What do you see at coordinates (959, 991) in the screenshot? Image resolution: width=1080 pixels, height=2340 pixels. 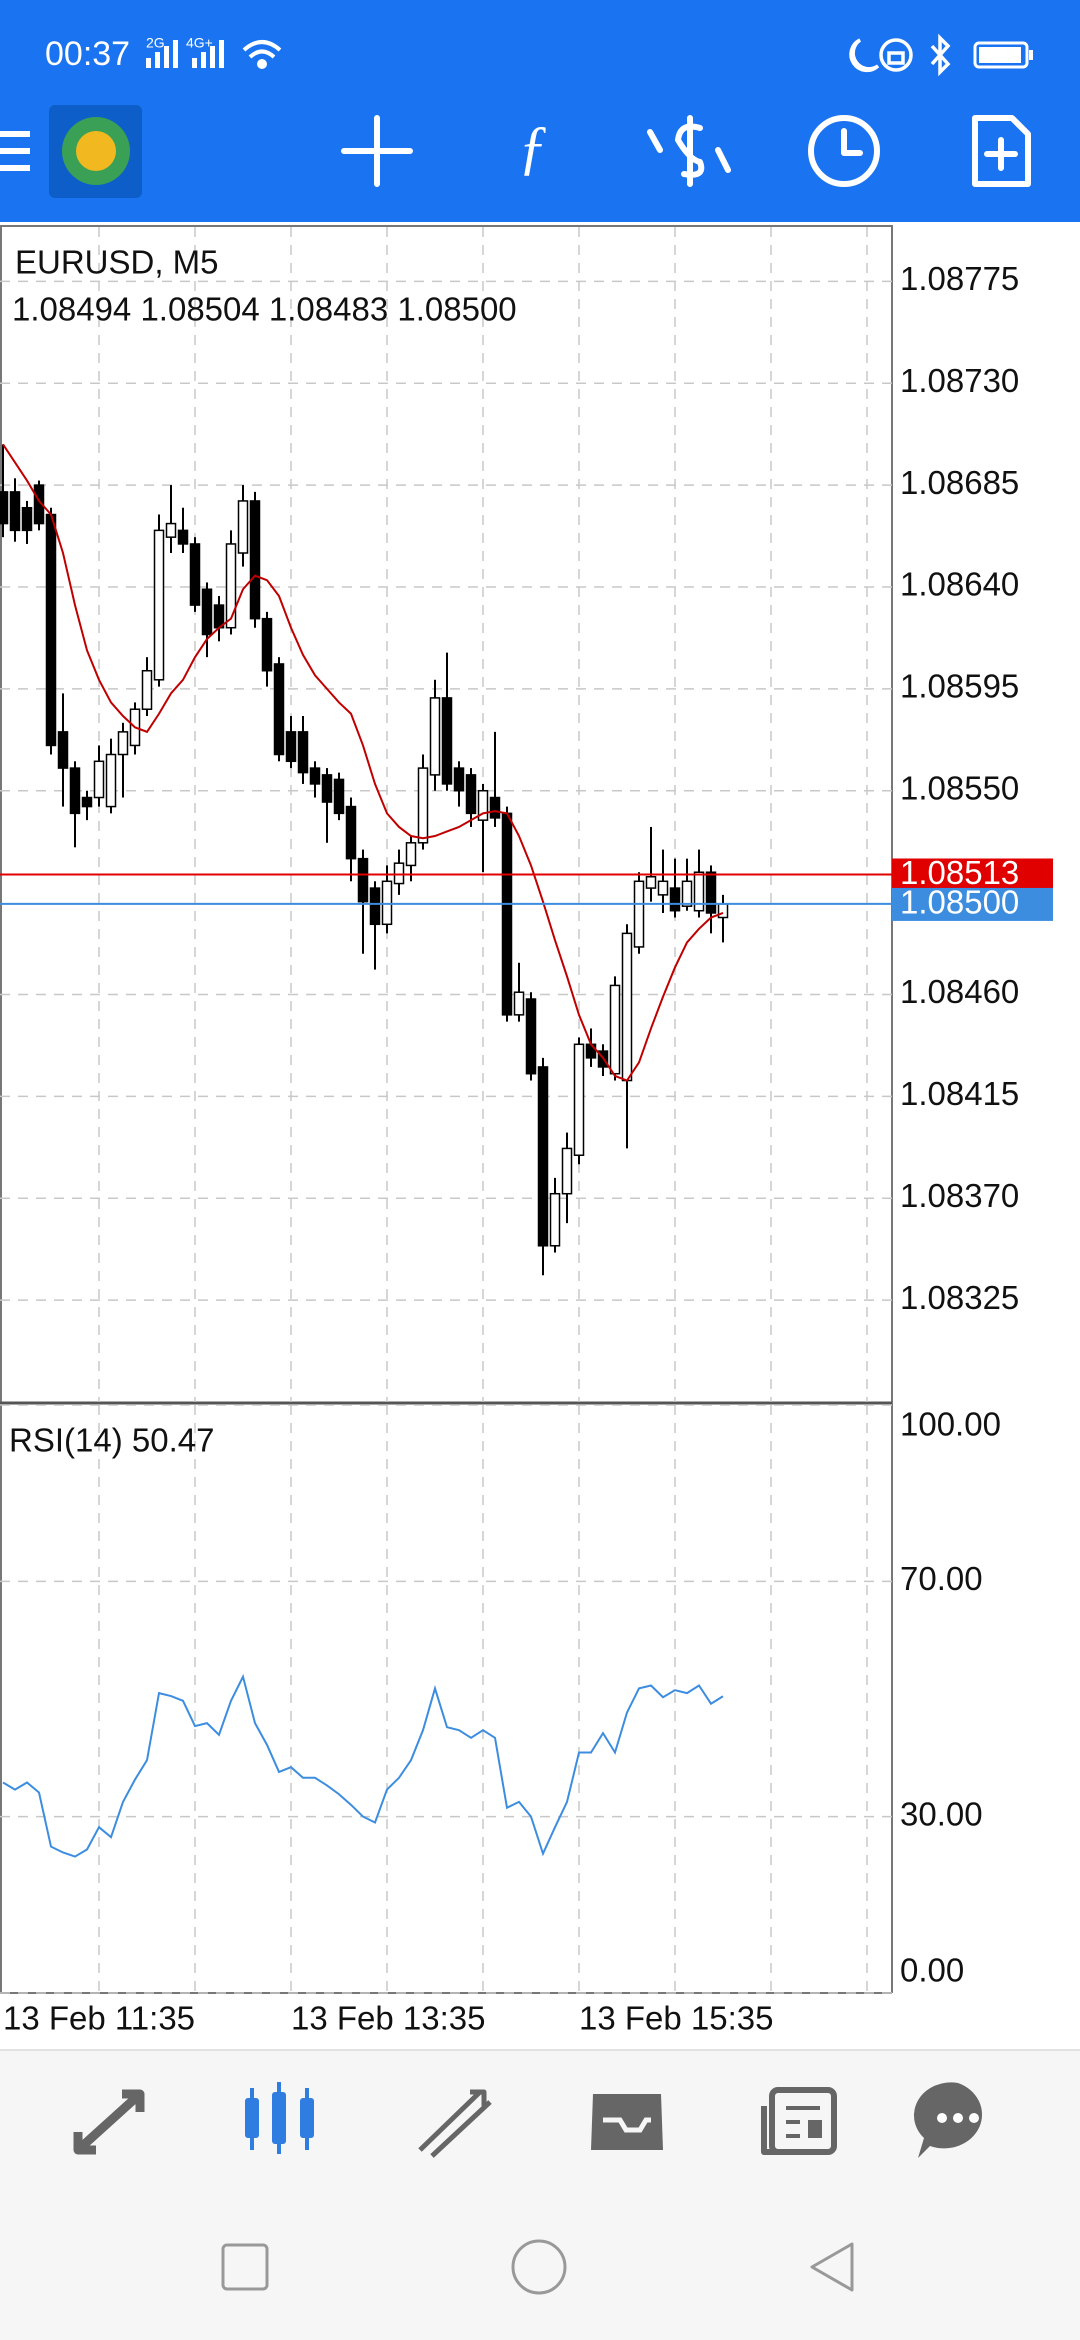 I see `y-tick-label: 1.08460` at bounding box center [959, 991].